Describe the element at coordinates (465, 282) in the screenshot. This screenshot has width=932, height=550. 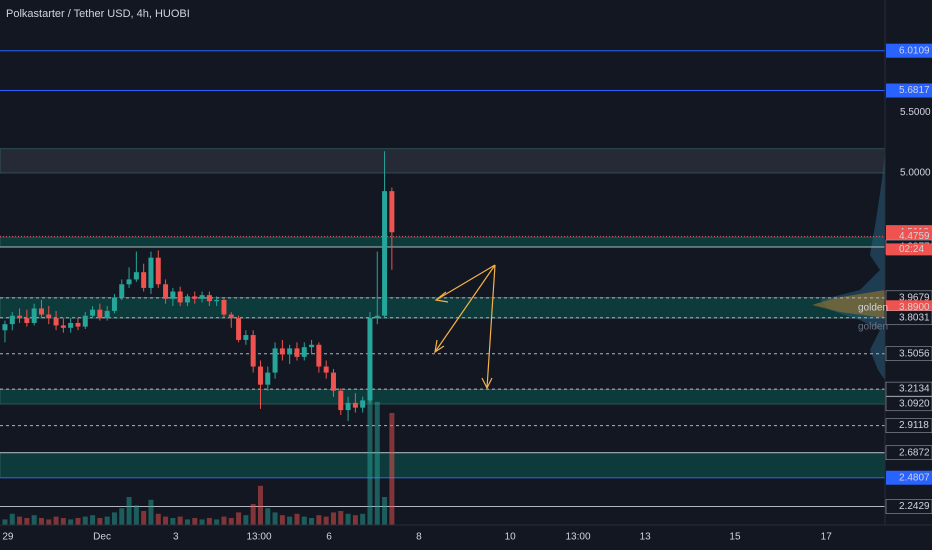
I see `arrow` at that location.